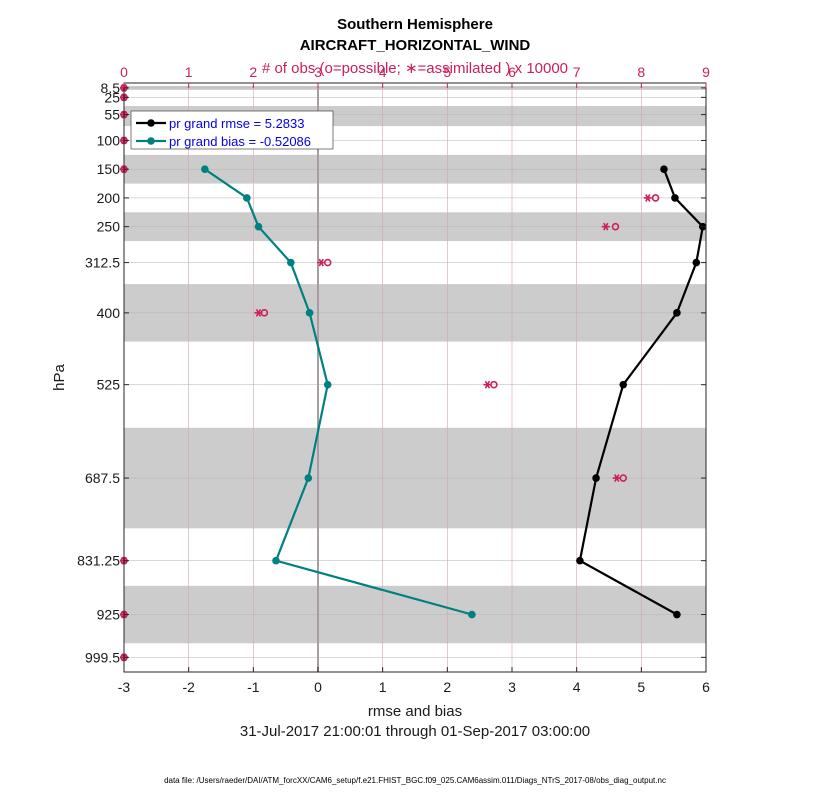 The height and width of the screenshot is (800, 830). What do you see at coordinates (706, 72) in the screenshot?
I see `top-tick-label: 9` at bounding box center [706, 72].